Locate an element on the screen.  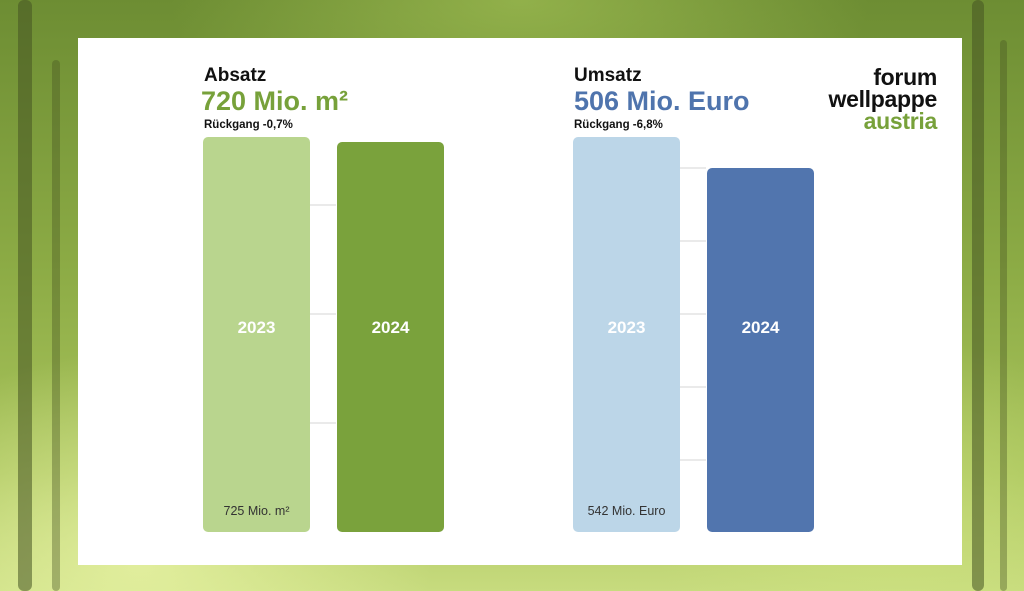
umsatz-headline-value: 506 Mio. Euro is located at coordinates (662, 101).